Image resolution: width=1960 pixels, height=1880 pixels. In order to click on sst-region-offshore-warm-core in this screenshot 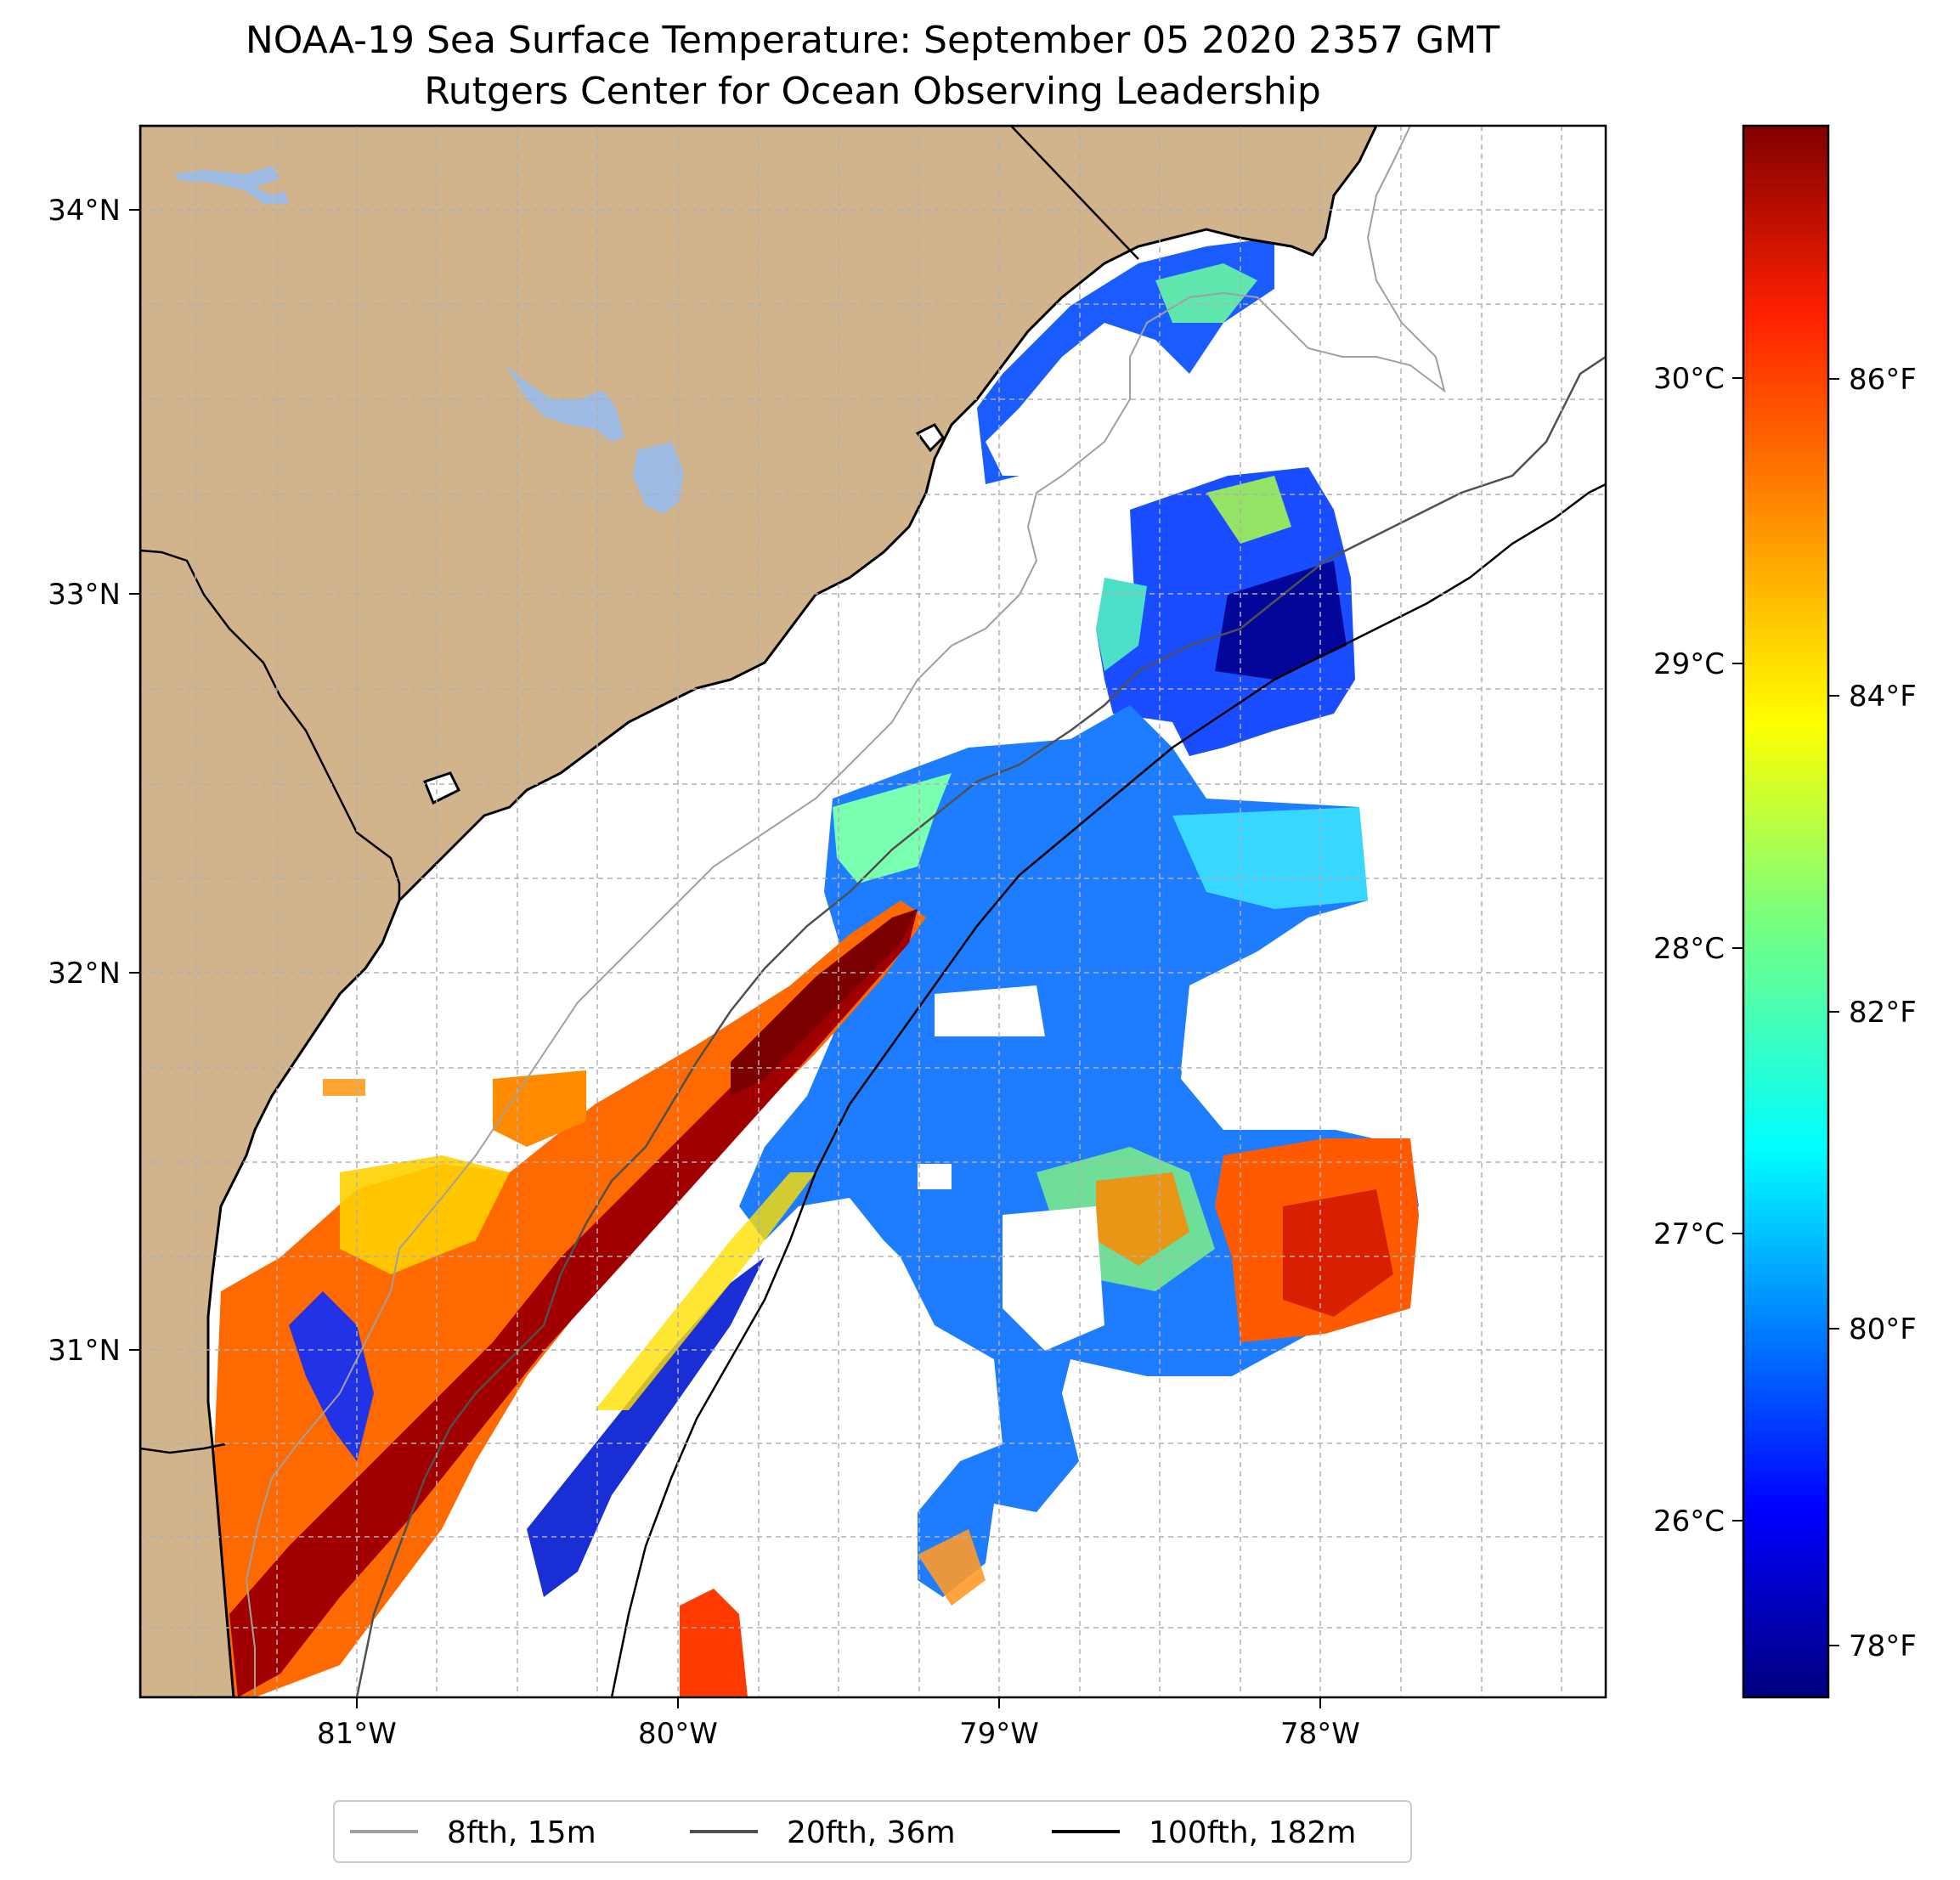, I will do `click(1338, 1253)`.